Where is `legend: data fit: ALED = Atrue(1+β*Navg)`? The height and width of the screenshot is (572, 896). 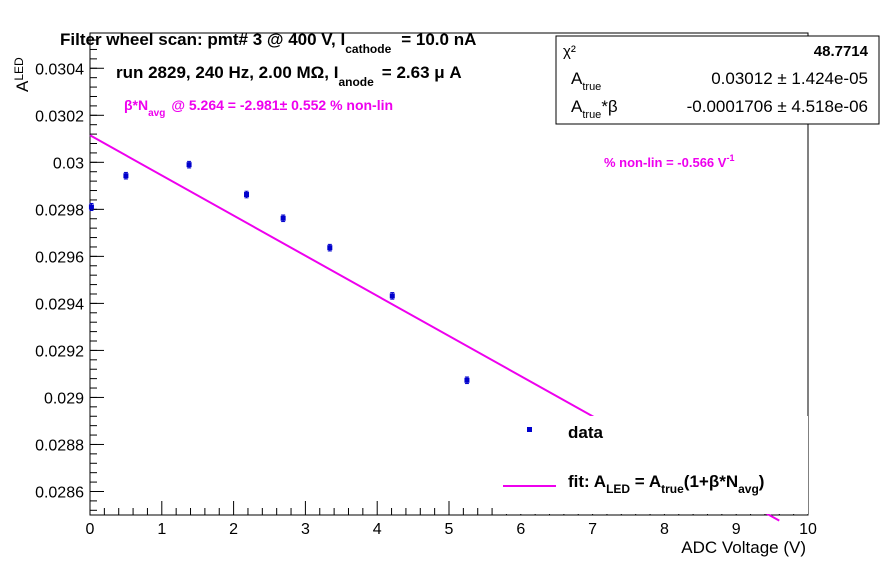 legend: data fit: ALED = Atrue(1+β*Navg) is located at coordinates (654, 465).